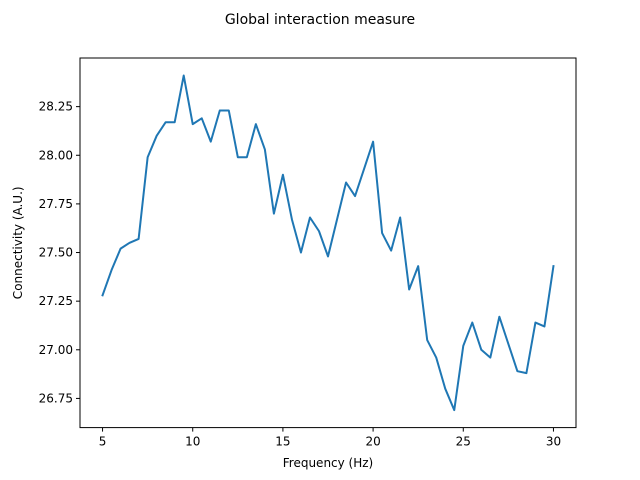  What do you see at coordinates (282, 442) in the screenshot?
I see `x-tick-label: 15` at bounding box center [282, 442].